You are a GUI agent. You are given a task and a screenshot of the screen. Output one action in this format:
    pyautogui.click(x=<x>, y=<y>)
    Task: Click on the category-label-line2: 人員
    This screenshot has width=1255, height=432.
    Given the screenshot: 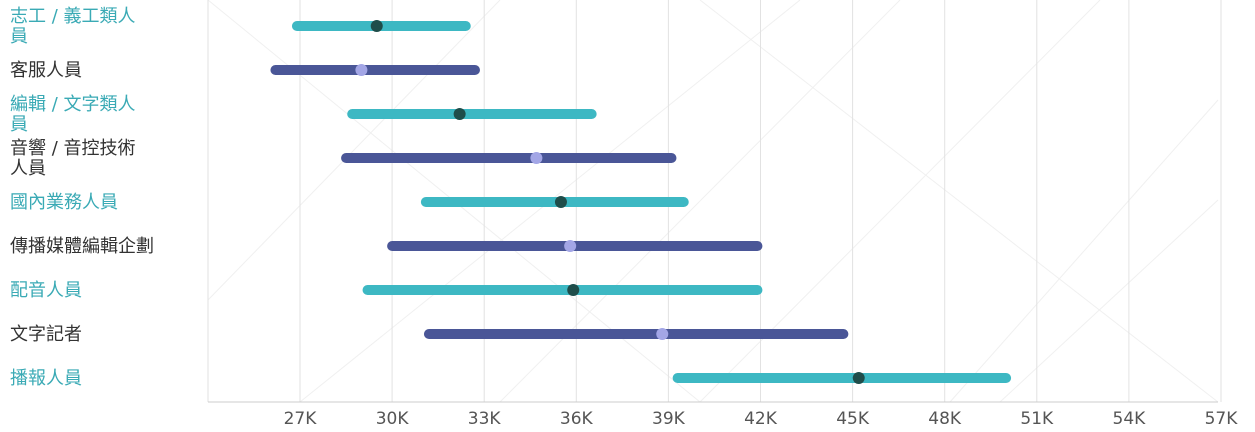 What is the action you would take?
    pyautogui.click(x=28, y=168)
    